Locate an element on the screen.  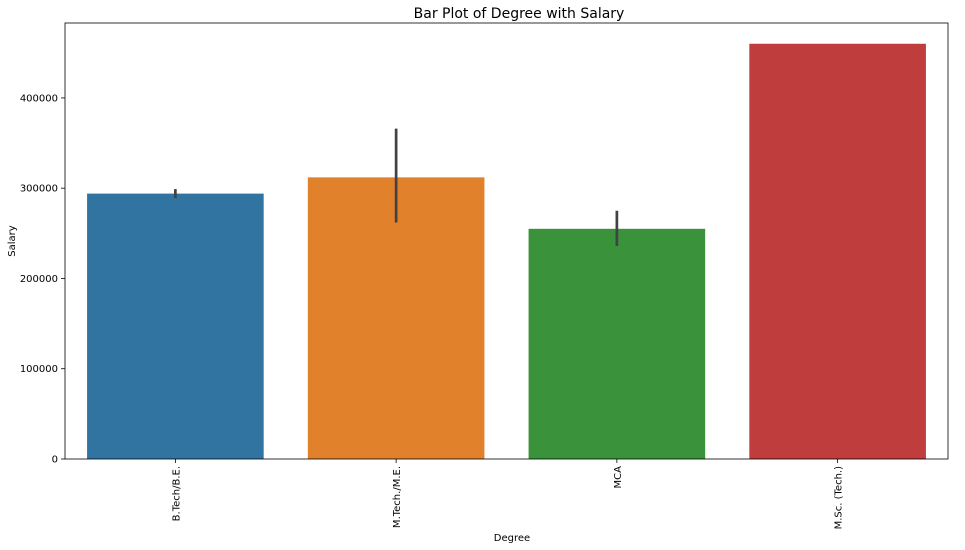
y-tick-label-0: 0 is located at coordinates (55, 460).